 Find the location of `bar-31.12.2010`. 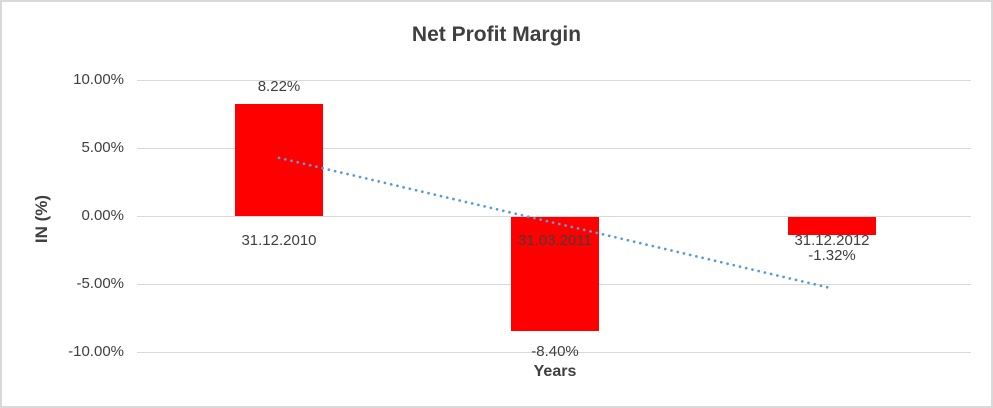

bar-31.12.2010 is located at coordinates (279, 160).